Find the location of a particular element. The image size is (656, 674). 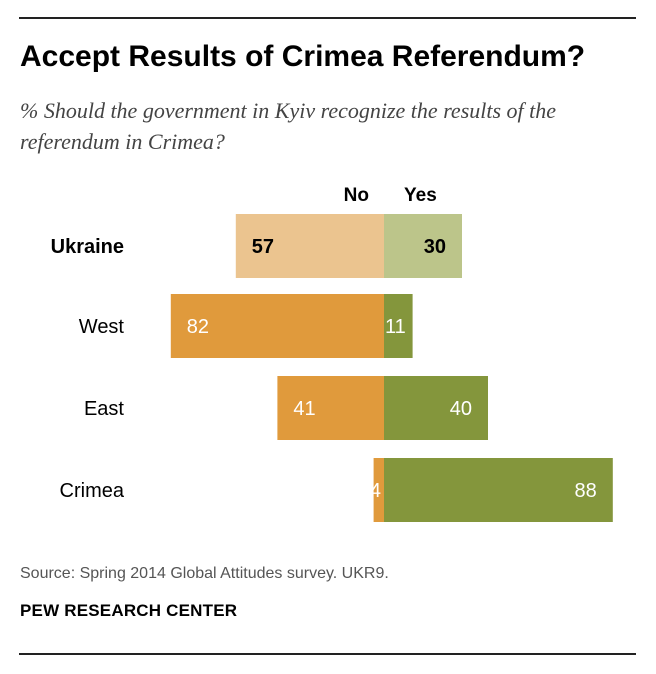

top-rule is located at coordinates (327, 18).